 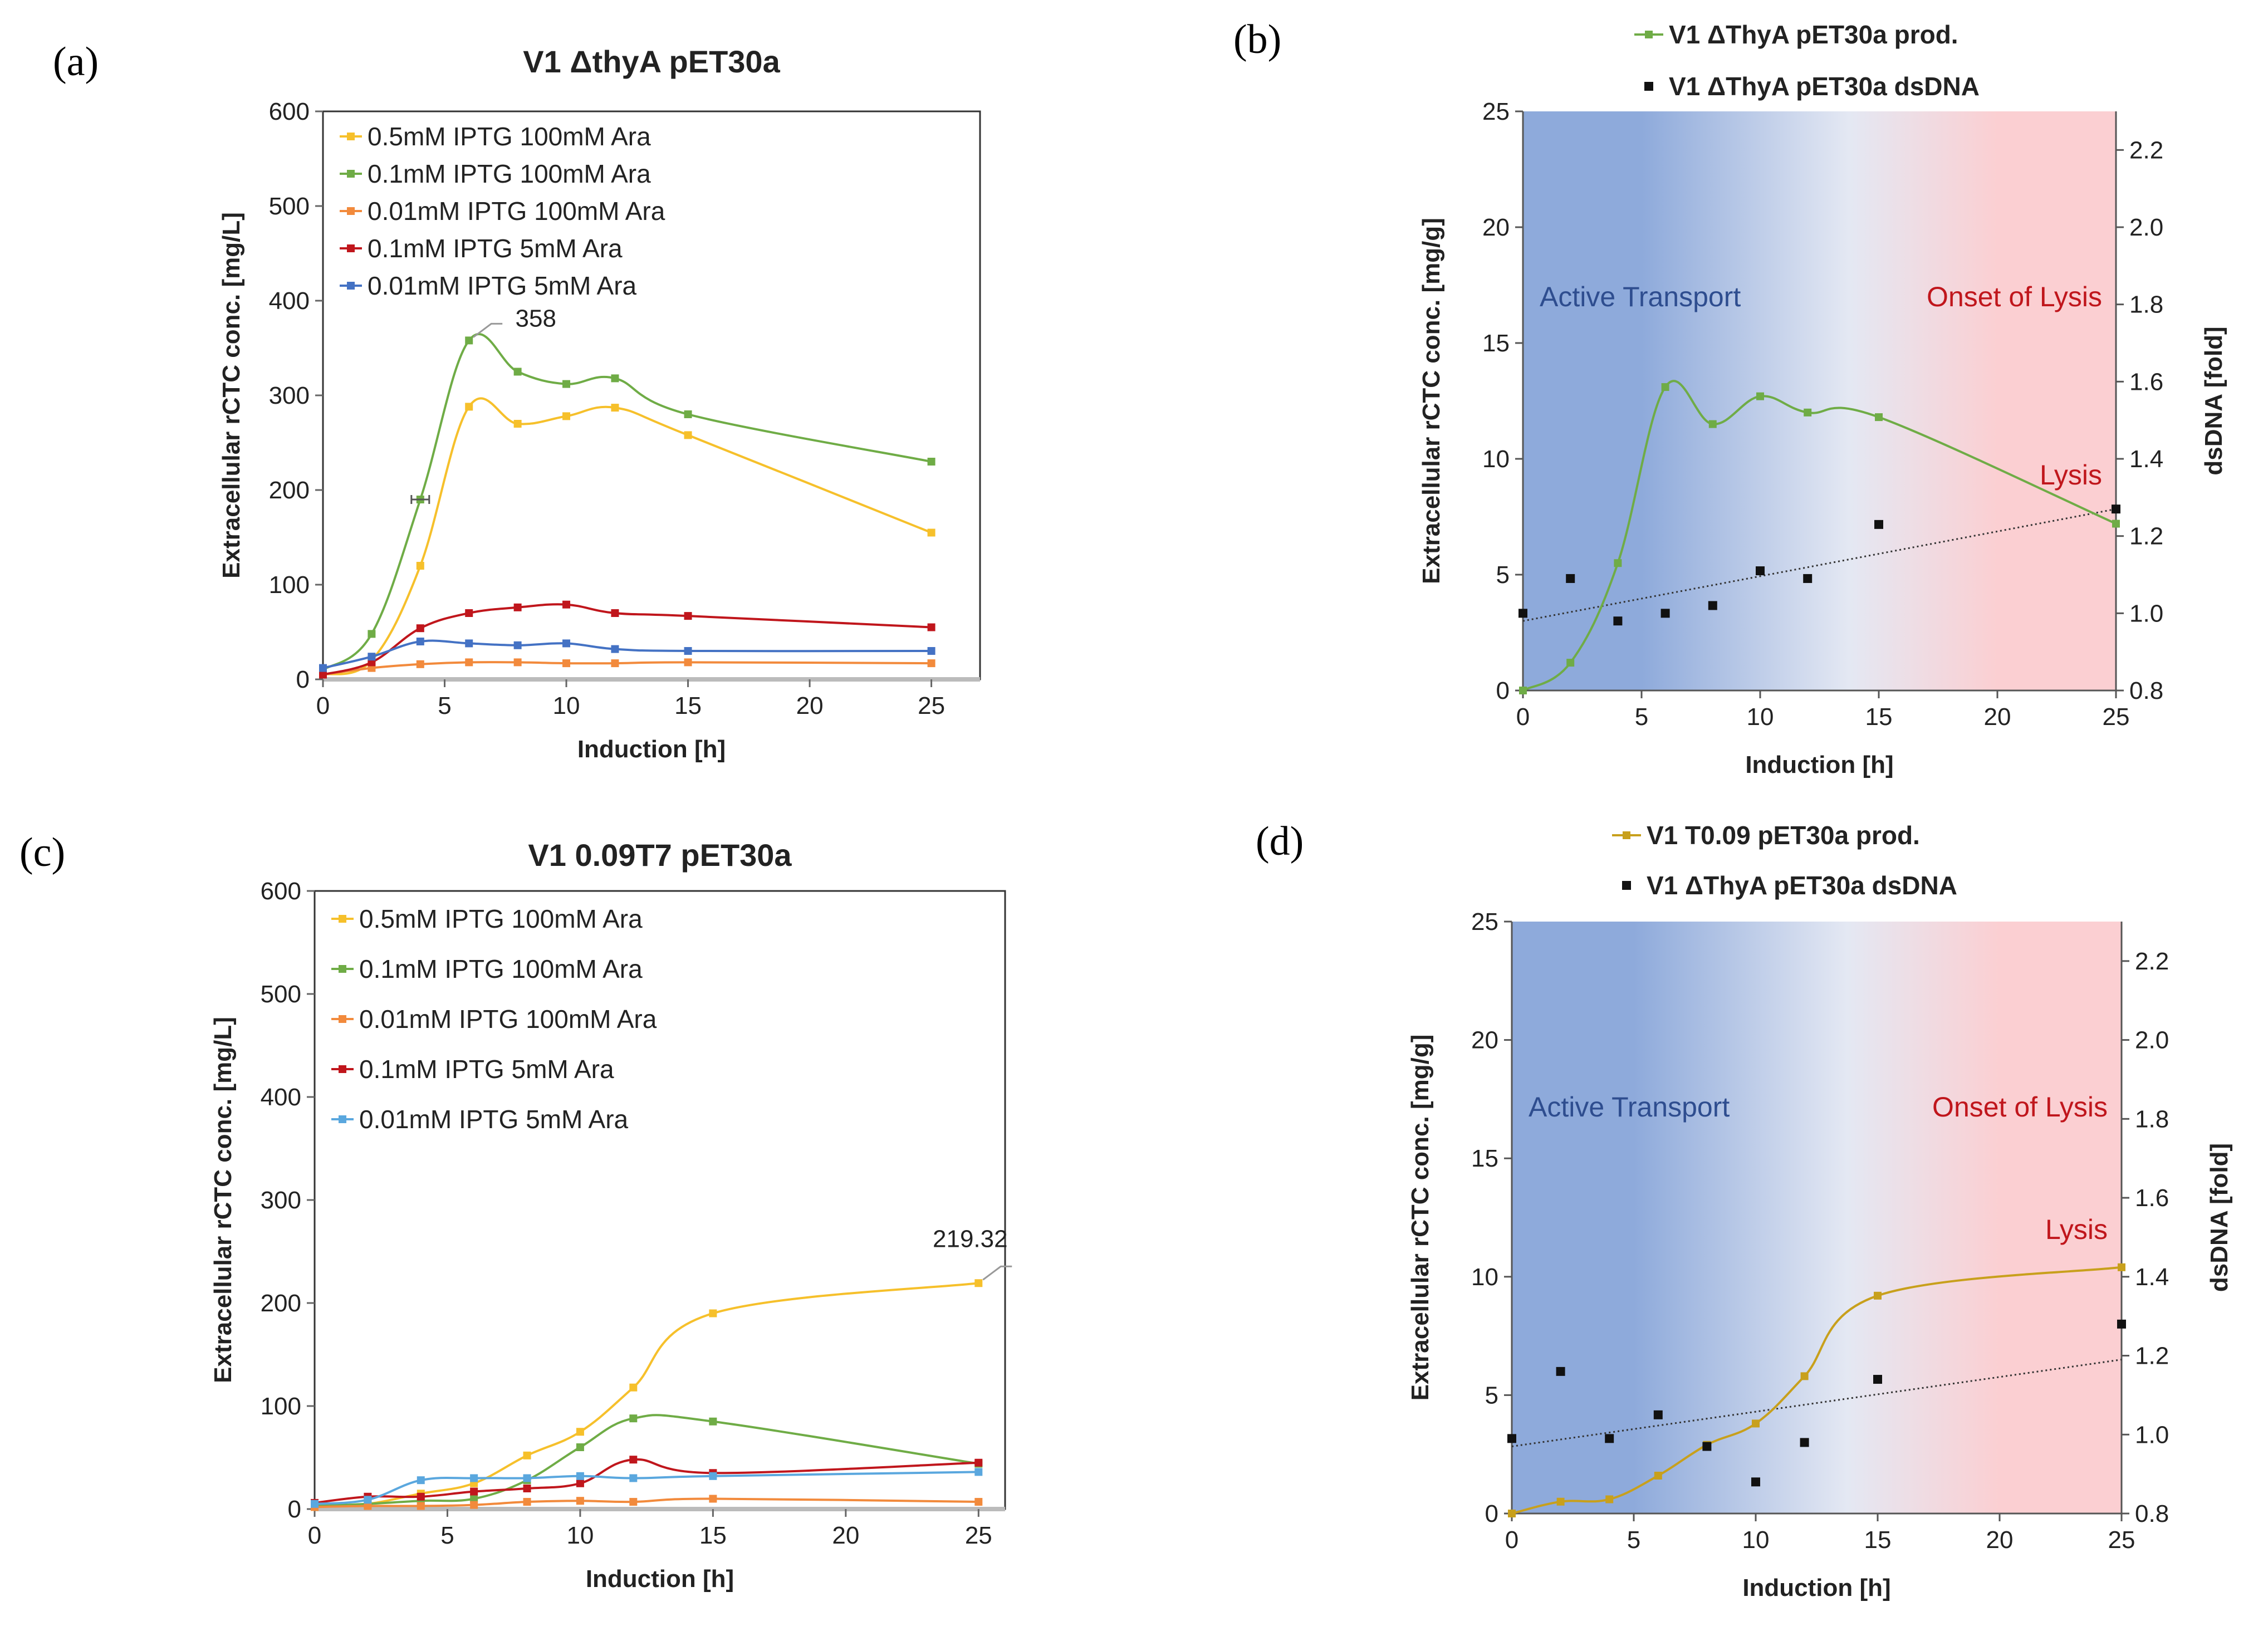 I want to click on y-tick-label: 0, so click(x=303, y=679).